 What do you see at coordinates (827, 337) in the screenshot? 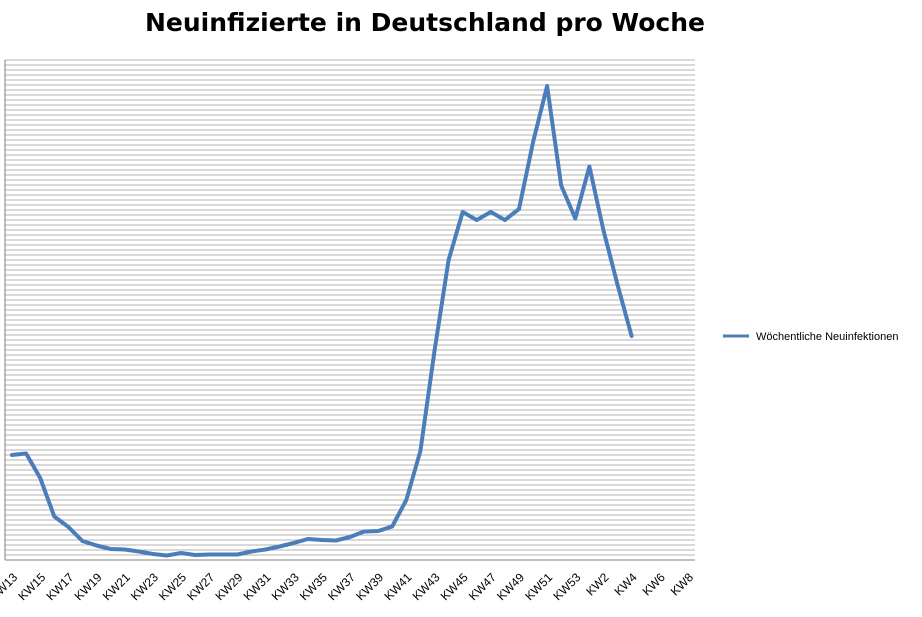
I see `legend-label: Wöchentliche Neuinfektionen` at bounding box center [827, 337].